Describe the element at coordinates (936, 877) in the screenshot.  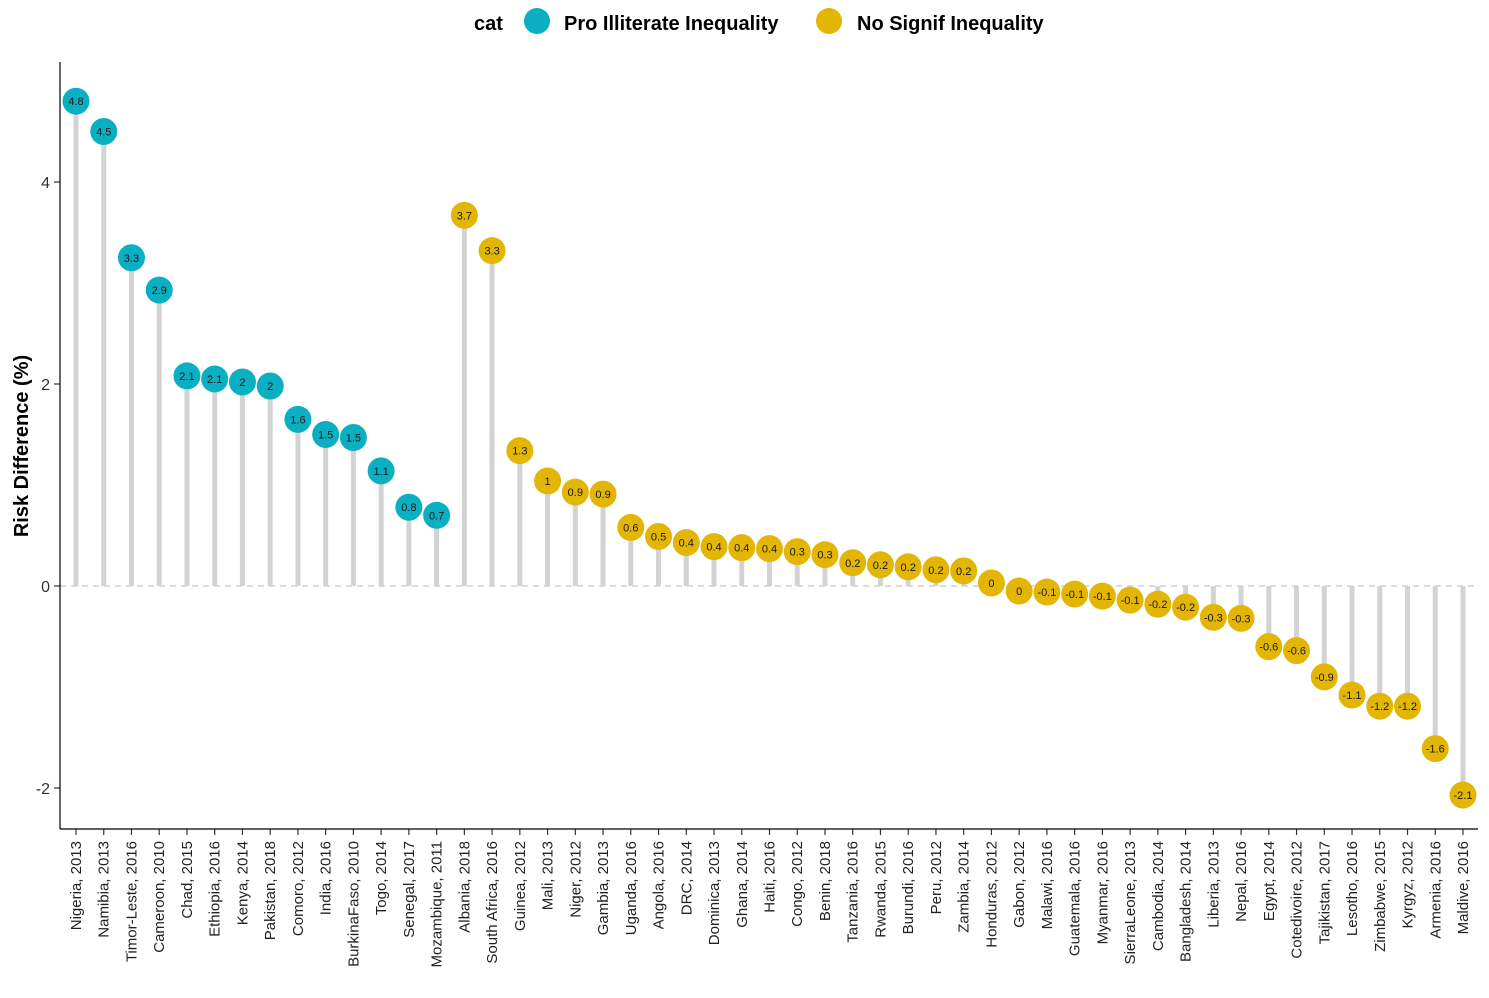
I see `x-tick-label: Peru, 2012` at that location.